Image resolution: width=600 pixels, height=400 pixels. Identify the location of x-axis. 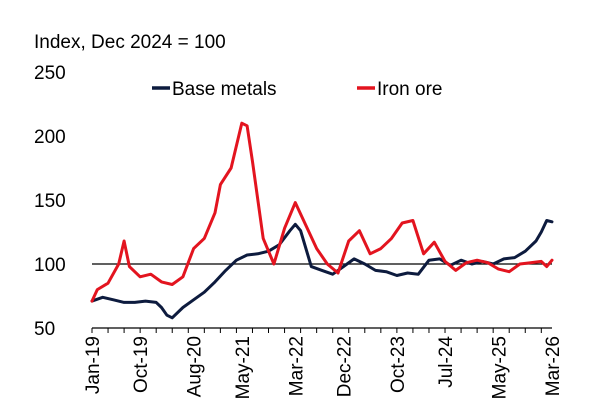
(321, 330).